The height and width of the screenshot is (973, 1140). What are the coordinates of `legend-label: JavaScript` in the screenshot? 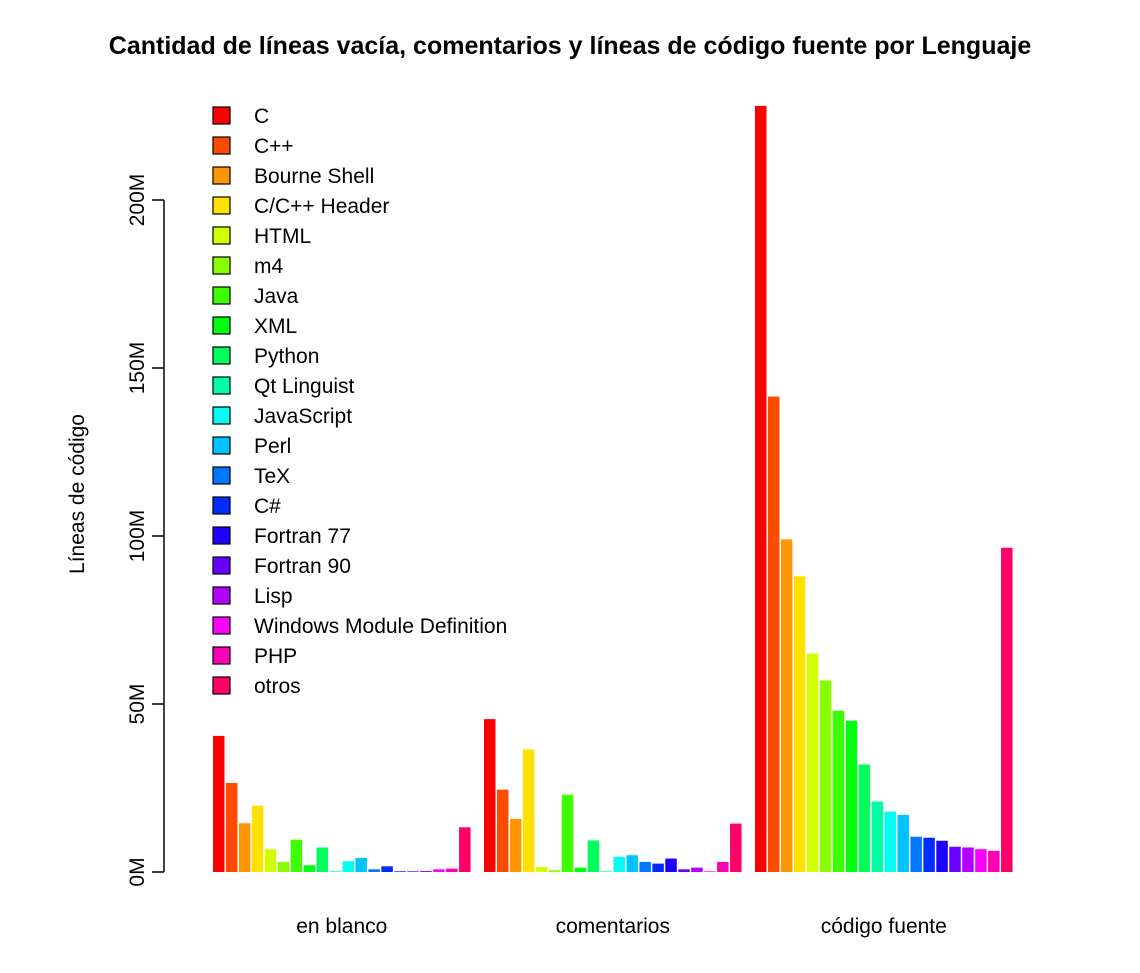 It's located at (303, 416).